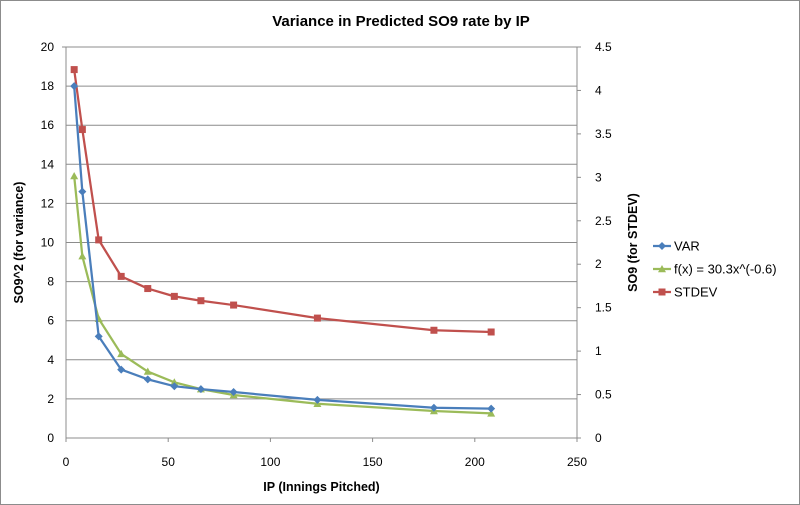  What do you see at coordinates (598, 90) in the screenshot?
I see `y2-tick-label: 4` at bounding box center [598, 90].